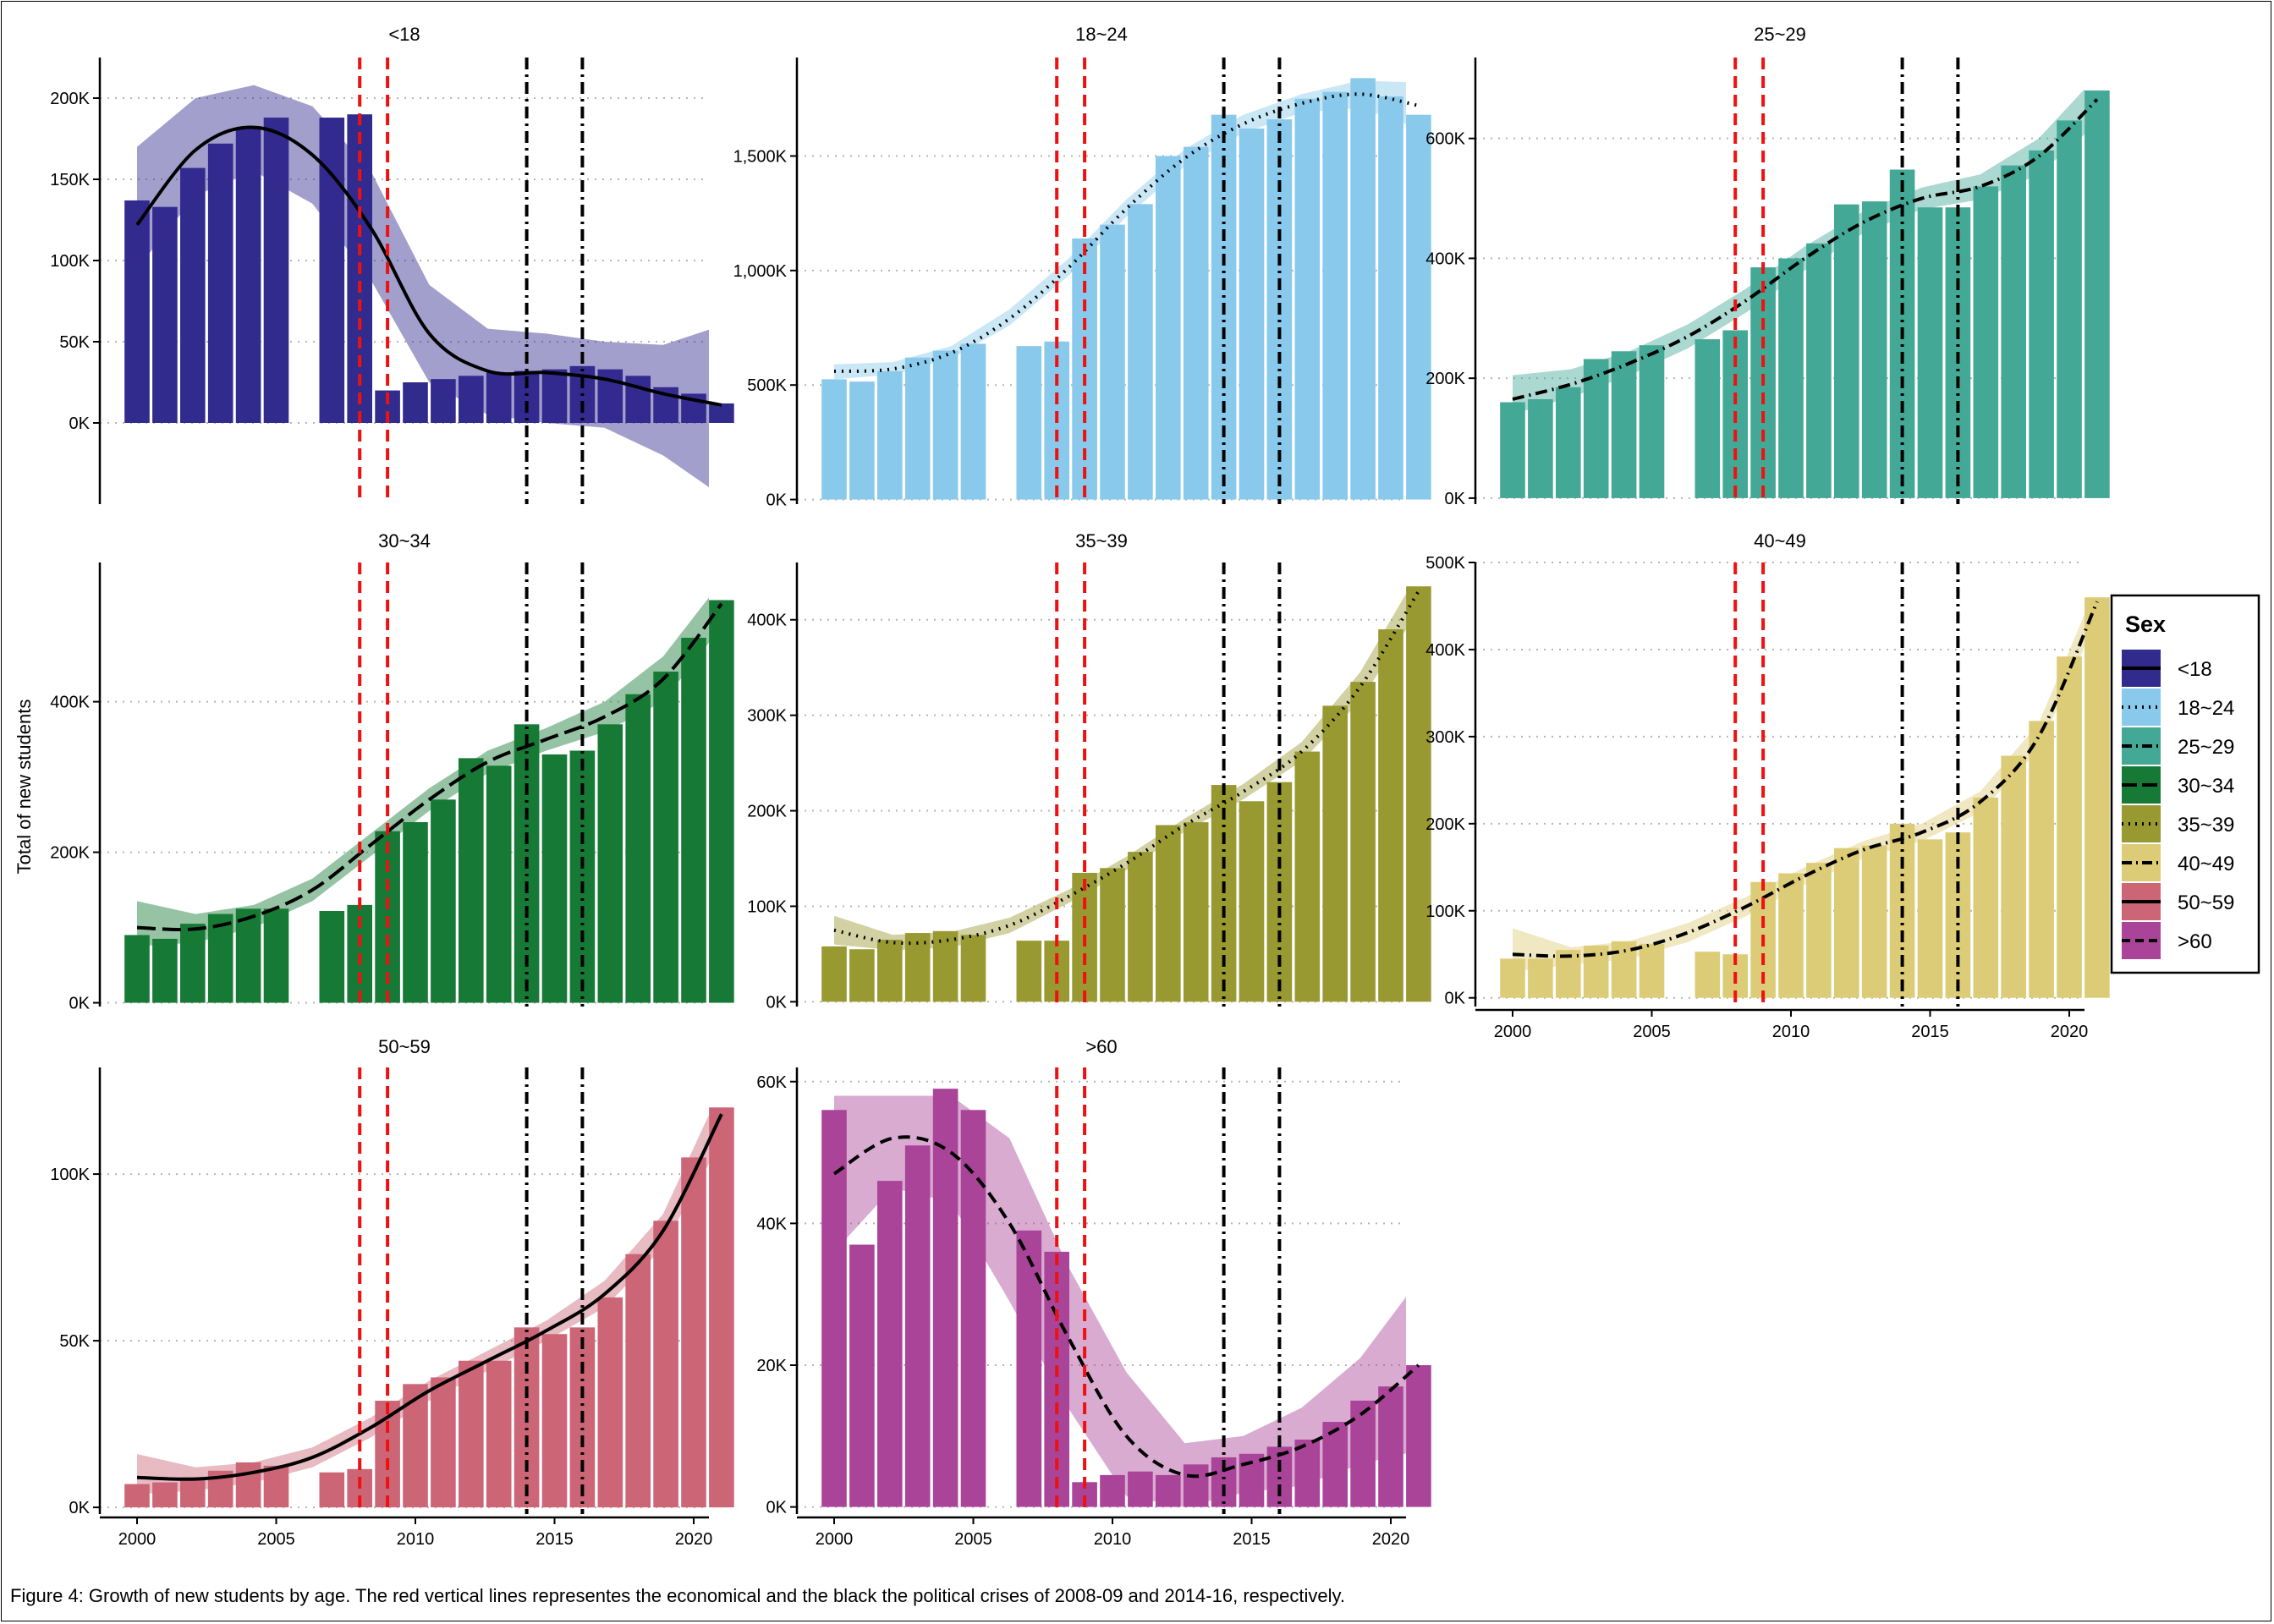 This screenshot has height=1624, width=2274. What do you see at coordinates (405, 1046) in the screenshot?
I see `panel-title: 50~59` at bounding box center [405, 1046].